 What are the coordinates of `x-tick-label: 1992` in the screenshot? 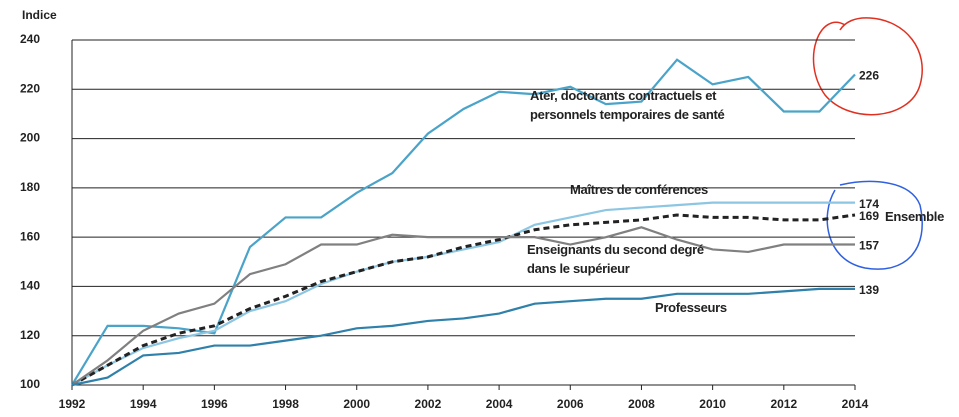 It's located at (72, 404).